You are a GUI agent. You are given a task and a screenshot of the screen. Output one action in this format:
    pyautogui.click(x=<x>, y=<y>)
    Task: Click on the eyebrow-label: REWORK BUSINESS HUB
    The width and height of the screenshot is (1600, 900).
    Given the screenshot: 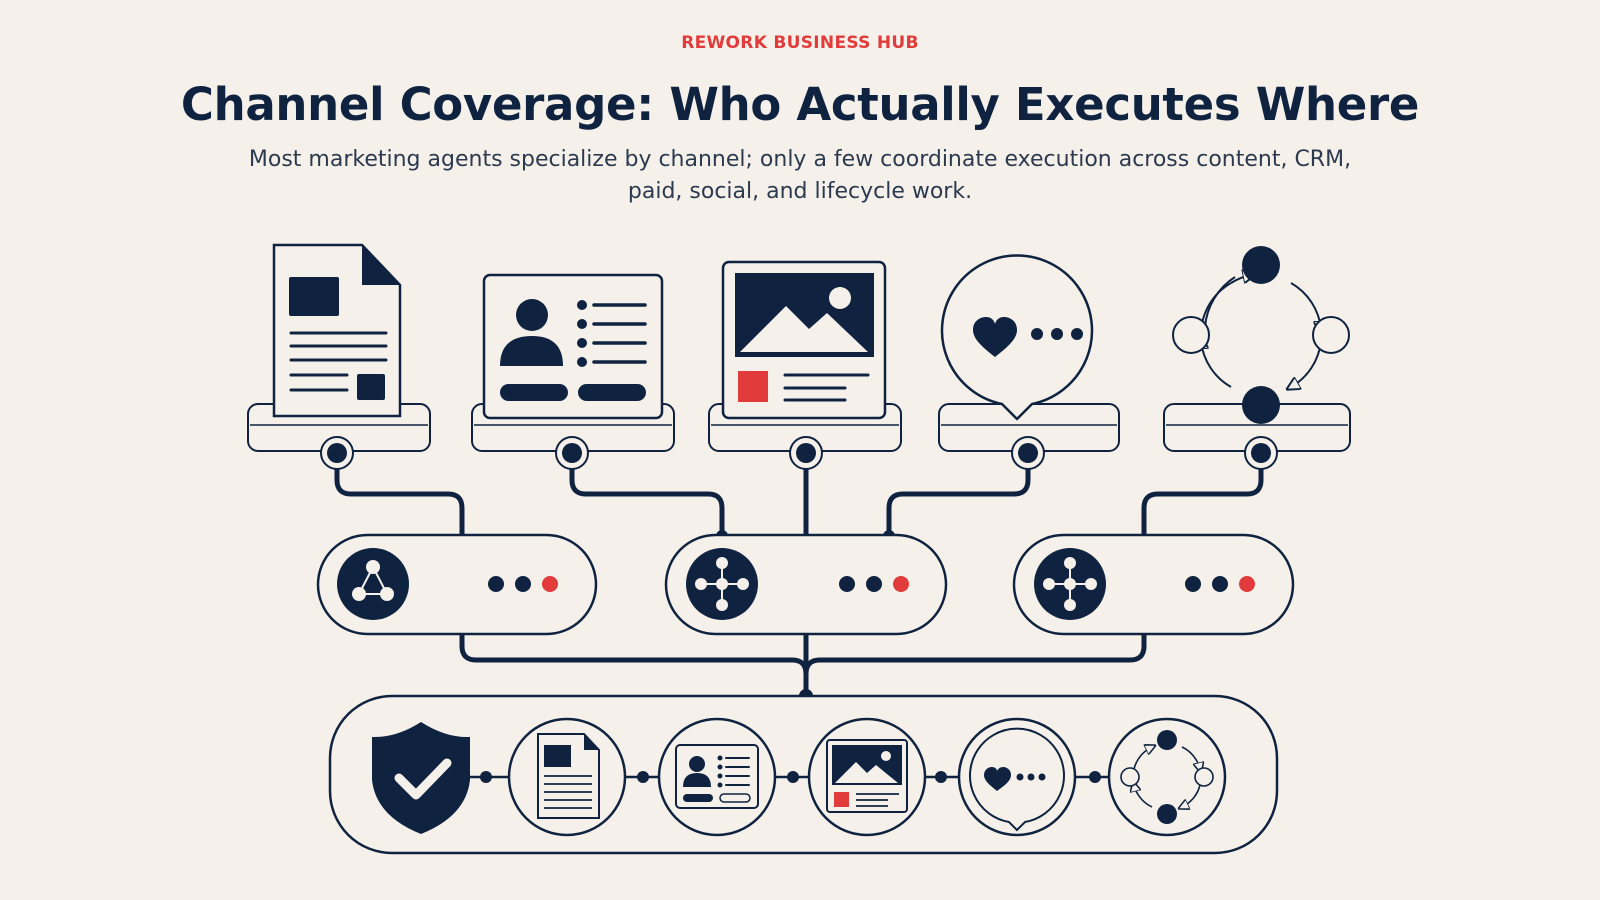 What is the action you would take?
    pyautogui.click(x=800, y=43)
    